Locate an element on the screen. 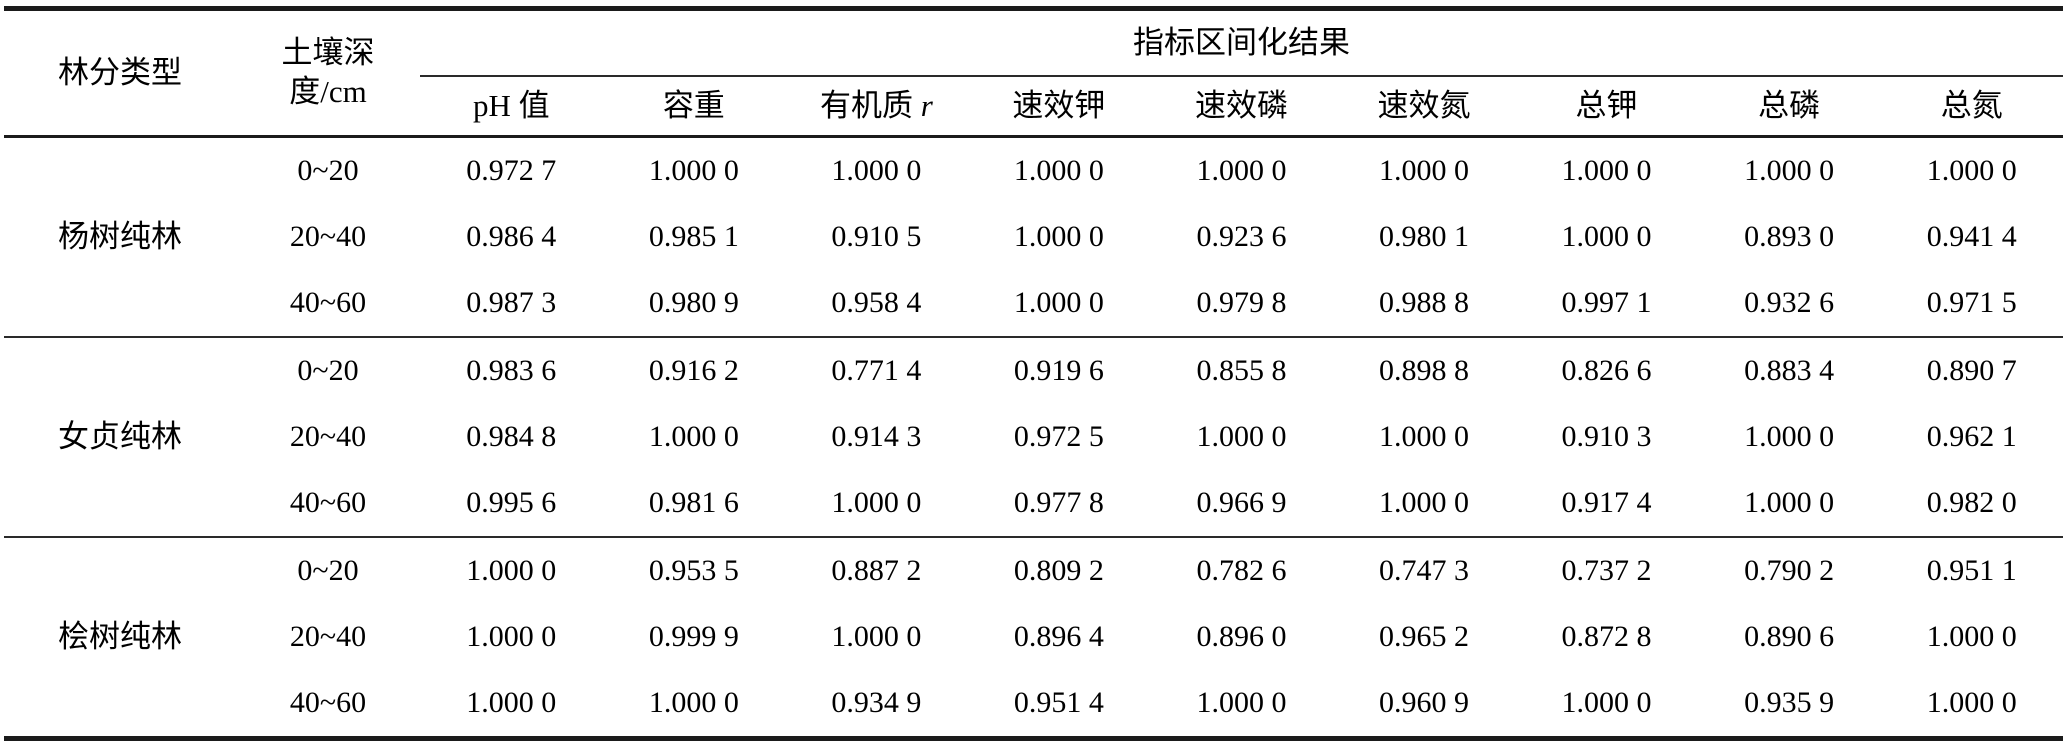 This screenshot has width=2067, height=746. value-cell: 0.985 1 is located at coordinates (693, 237).